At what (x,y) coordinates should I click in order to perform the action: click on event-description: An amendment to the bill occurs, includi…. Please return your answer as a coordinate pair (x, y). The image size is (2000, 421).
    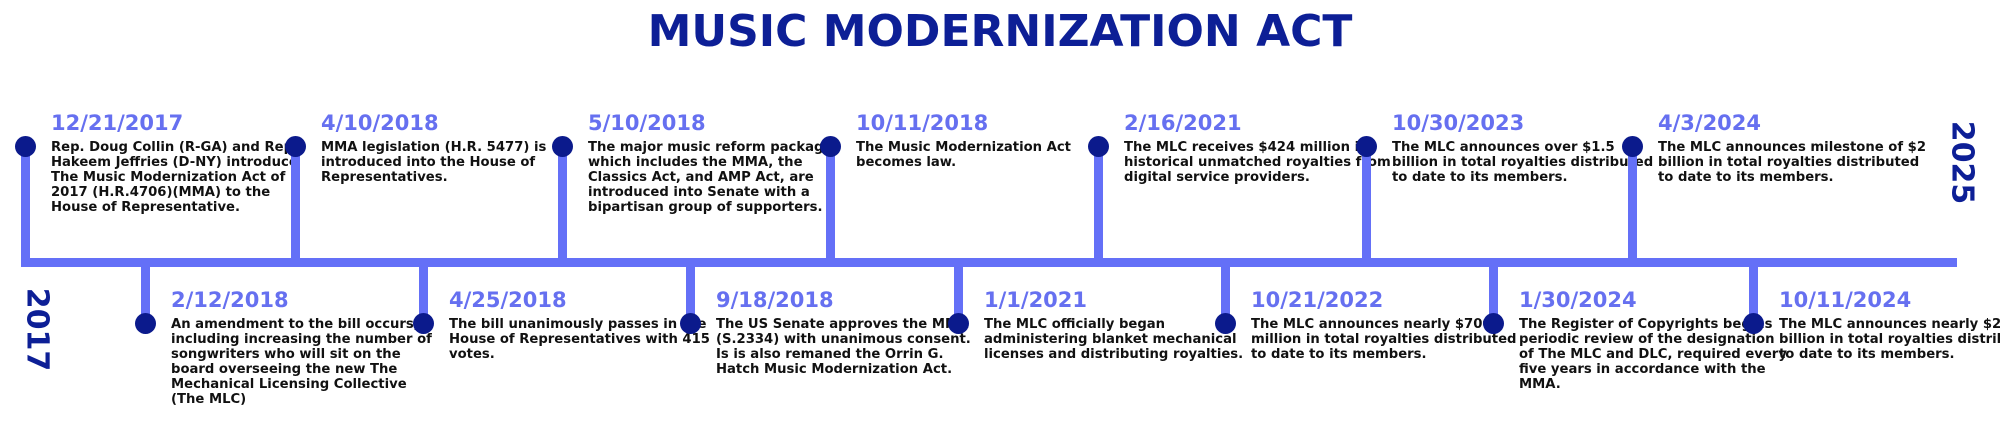
    Looking at the image, I should click on (301, 362).